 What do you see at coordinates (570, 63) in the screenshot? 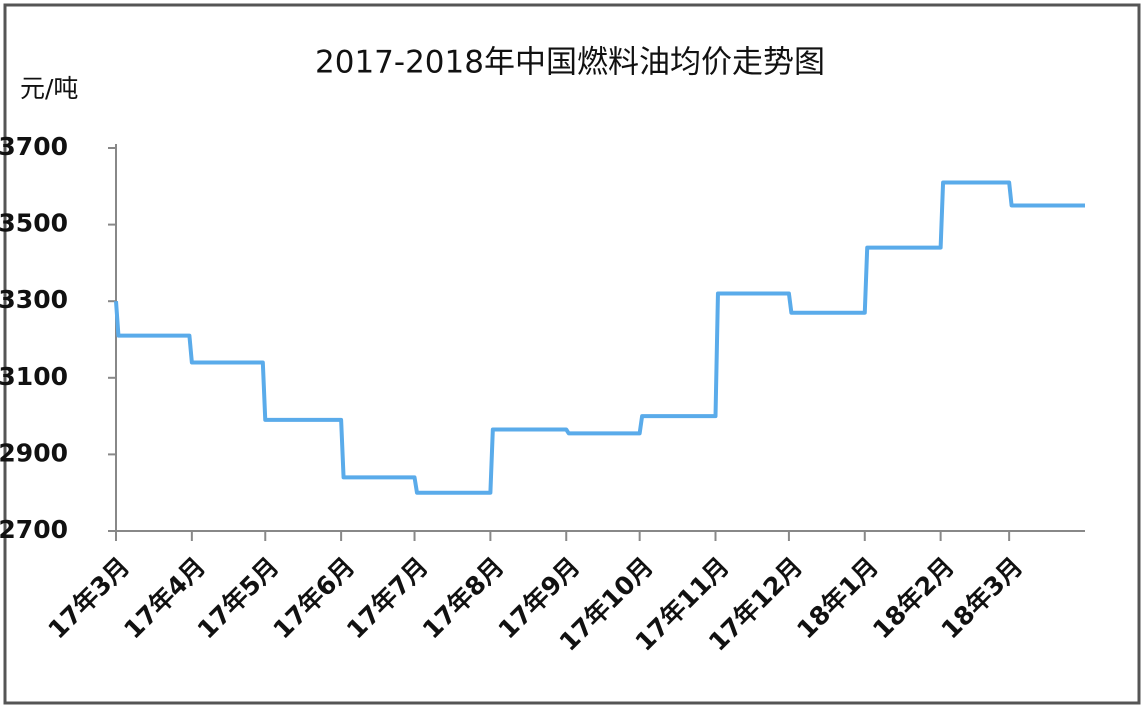
I see `chart-title: 2017-2018年中国燃料油均价走势图` at bounding box center [570, 63].